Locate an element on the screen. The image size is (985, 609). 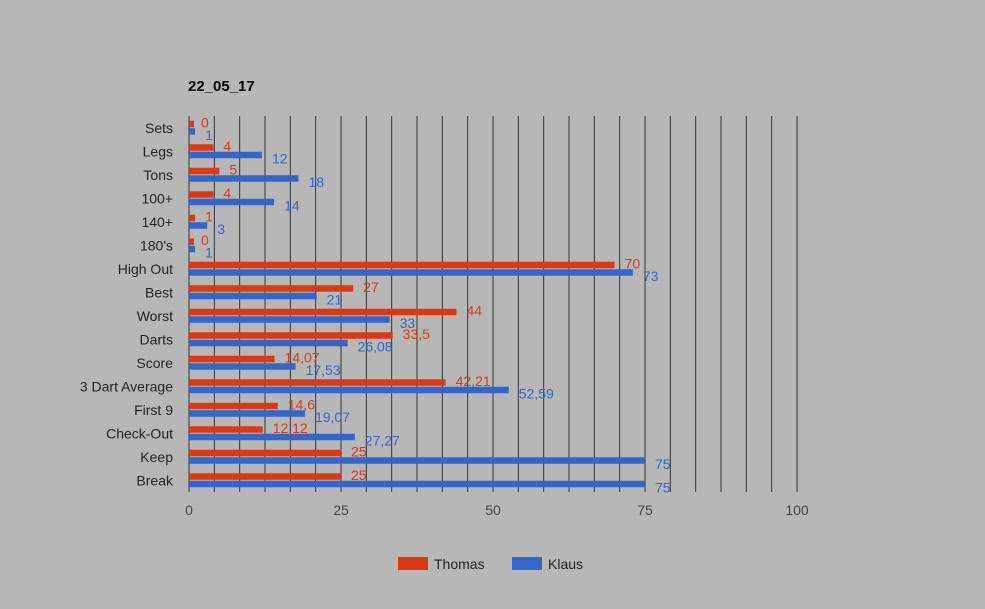
legend-swatch-thomas is located at coordinates (413, 563).